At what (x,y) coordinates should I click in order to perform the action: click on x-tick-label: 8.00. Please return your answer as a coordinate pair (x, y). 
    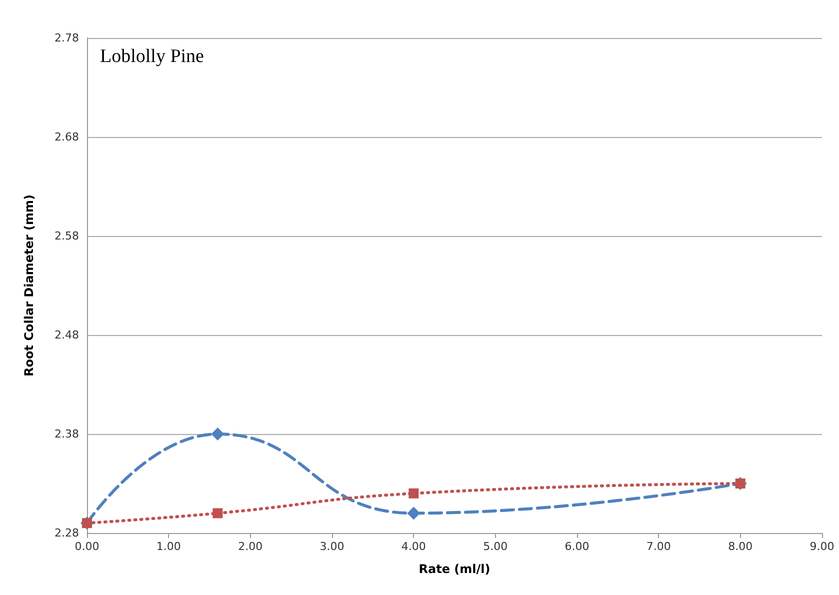
    Looking at the image, I should click on (740, 546).